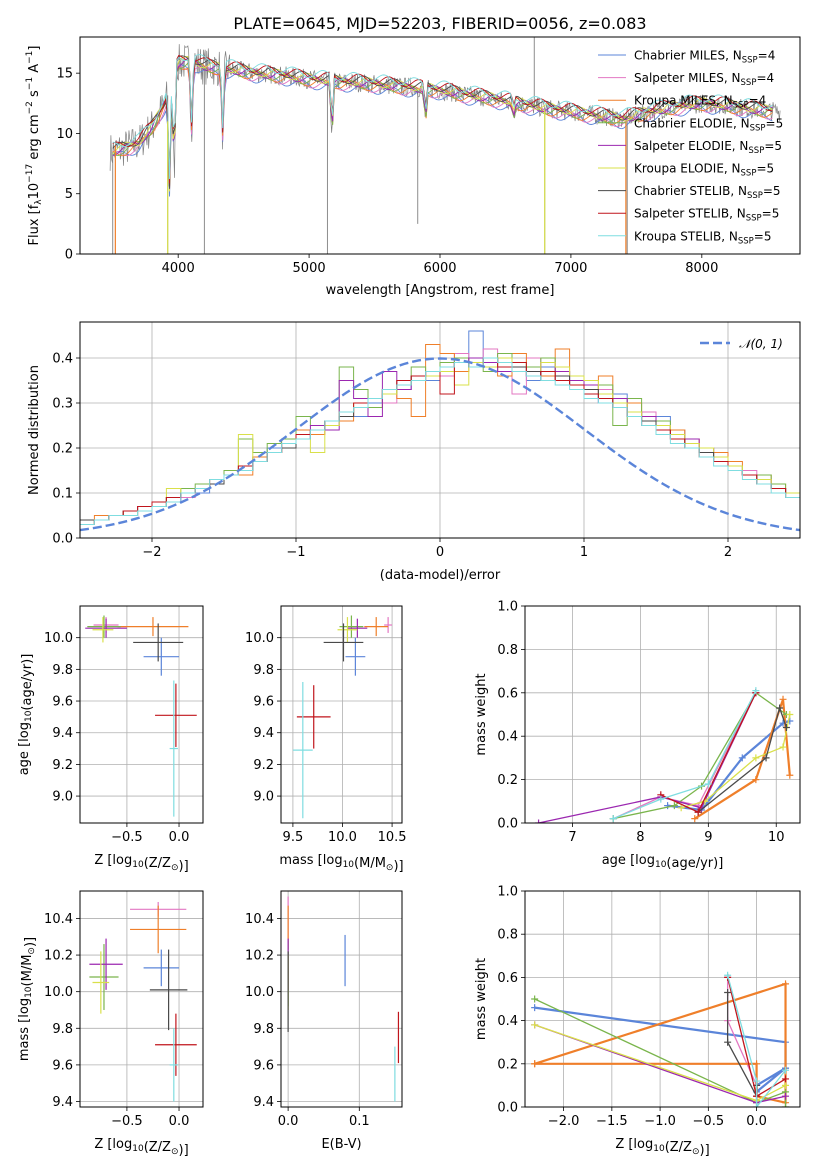 This screenshot has height=1170, width=819. What do you see at coordinates (34, 146) in the screenshot?
I see `y-axis-label: Flux [fλ10−17 erg cm−2 s−1 A−1]` at bounding box center [34, 146].